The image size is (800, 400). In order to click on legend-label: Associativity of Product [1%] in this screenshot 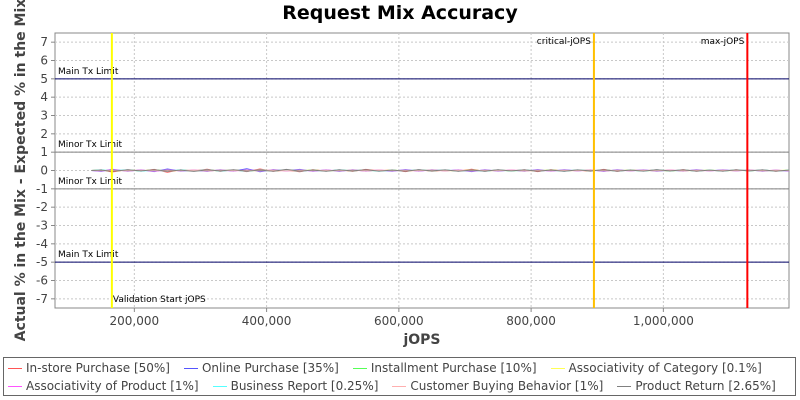, I will do `click(112, 386)`.